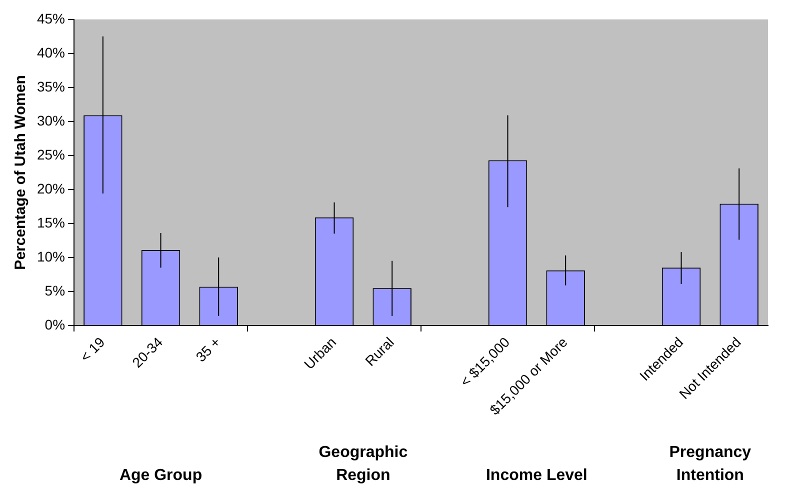  What do you see at coordinates (51, 188) in the screenshot?
I see `y-tick-label: 20%` at bounding box center [51, 188].